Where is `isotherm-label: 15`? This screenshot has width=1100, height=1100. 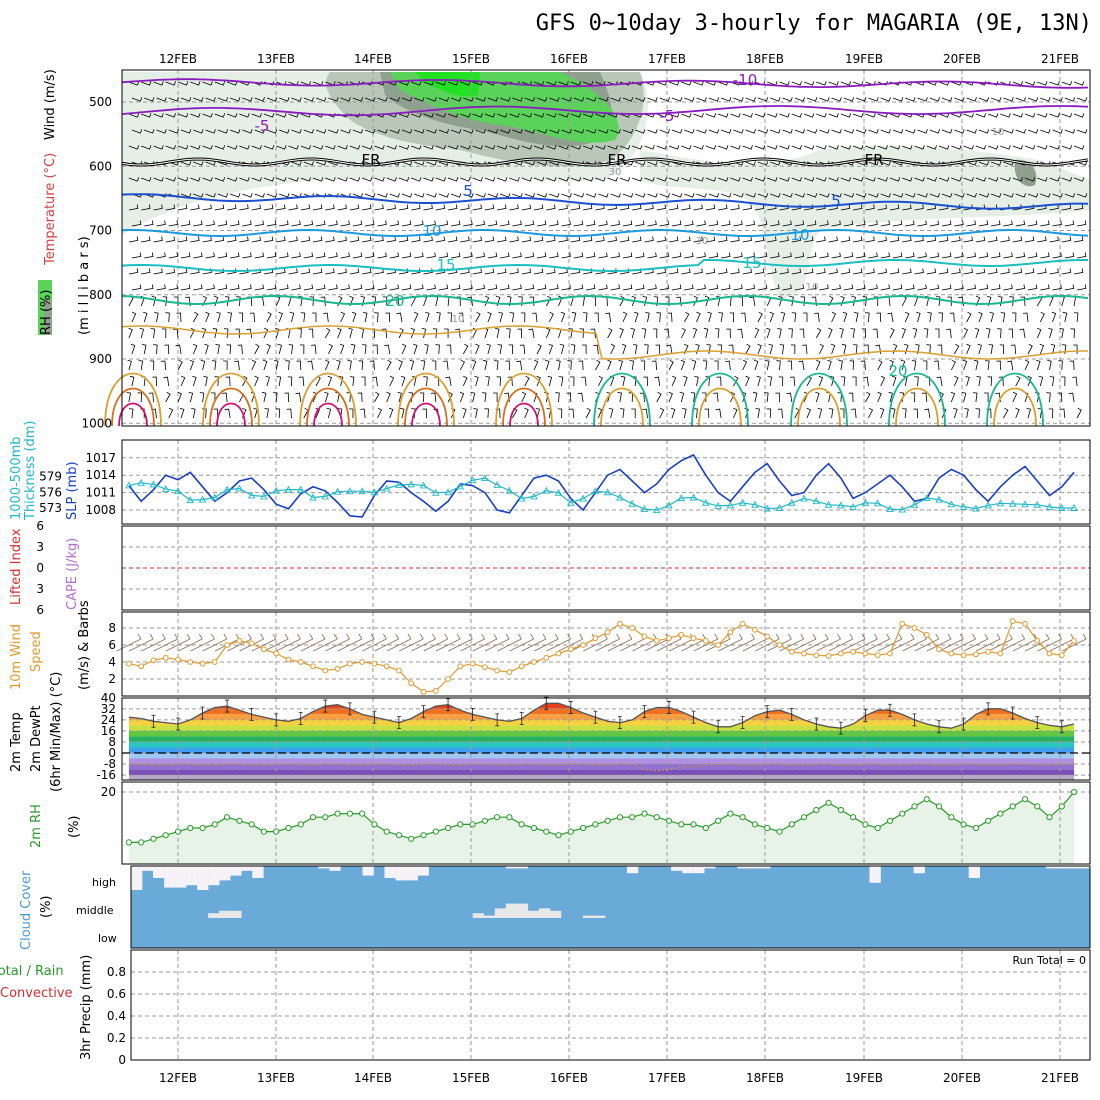 isotherm-label: 15 is located at coordinates (445, 265).